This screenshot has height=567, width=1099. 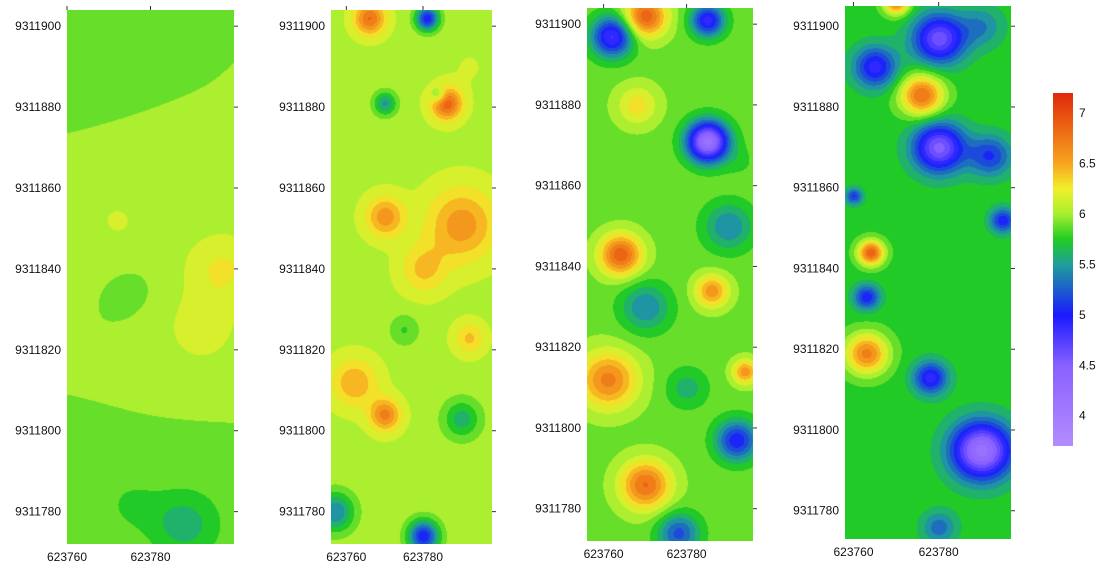 What do you see at coordinates (1087, 264) in the screenshot?
I see `colorbar-tick-label: 5.5` at bounding box center [1087, 264].